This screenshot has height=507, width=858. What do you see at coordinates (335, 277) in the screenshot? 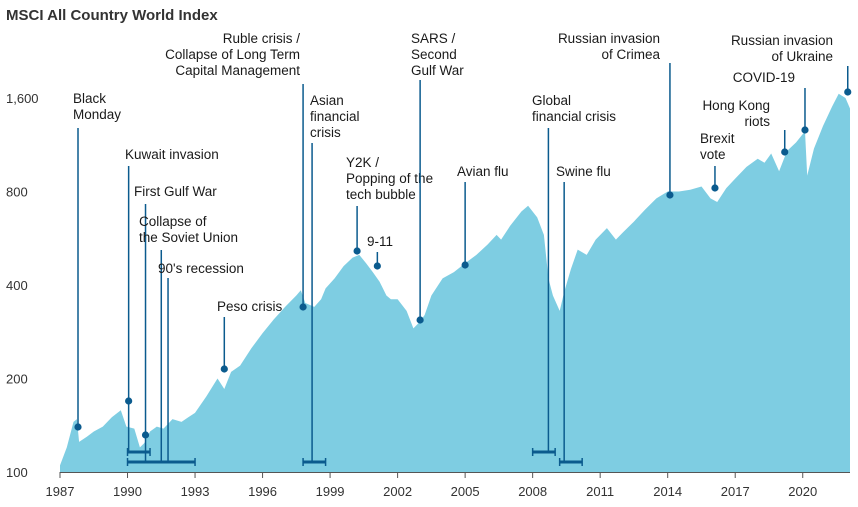
I see `annotation: Asian financial crisis` at bounding box center [335, 277].